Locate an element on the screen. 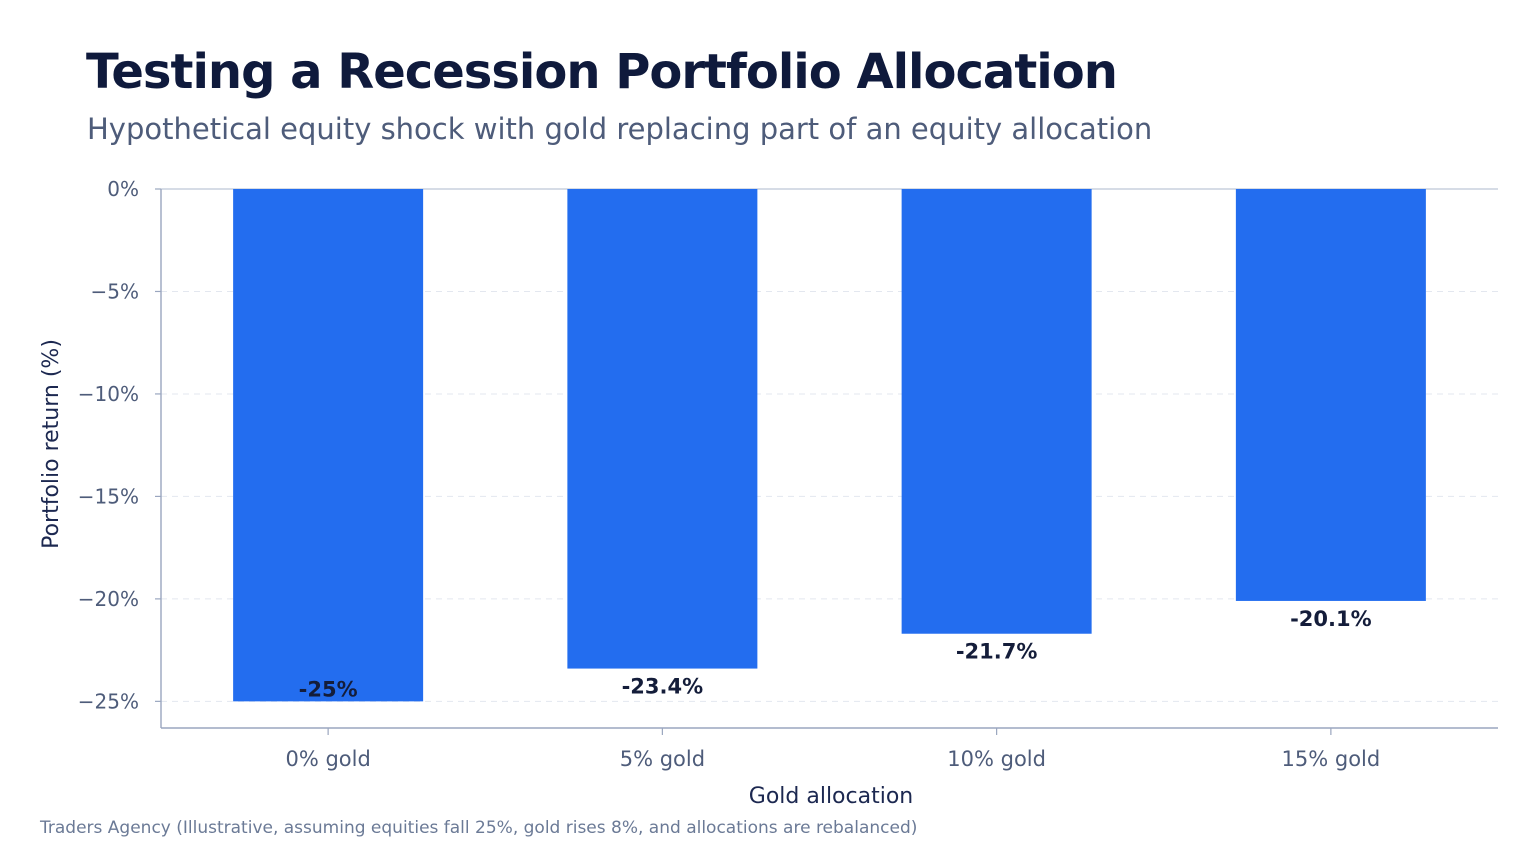  x-tick-labels: 0% gold 5% gold 10% gold 15% gold is located at coordinates (832, 759).